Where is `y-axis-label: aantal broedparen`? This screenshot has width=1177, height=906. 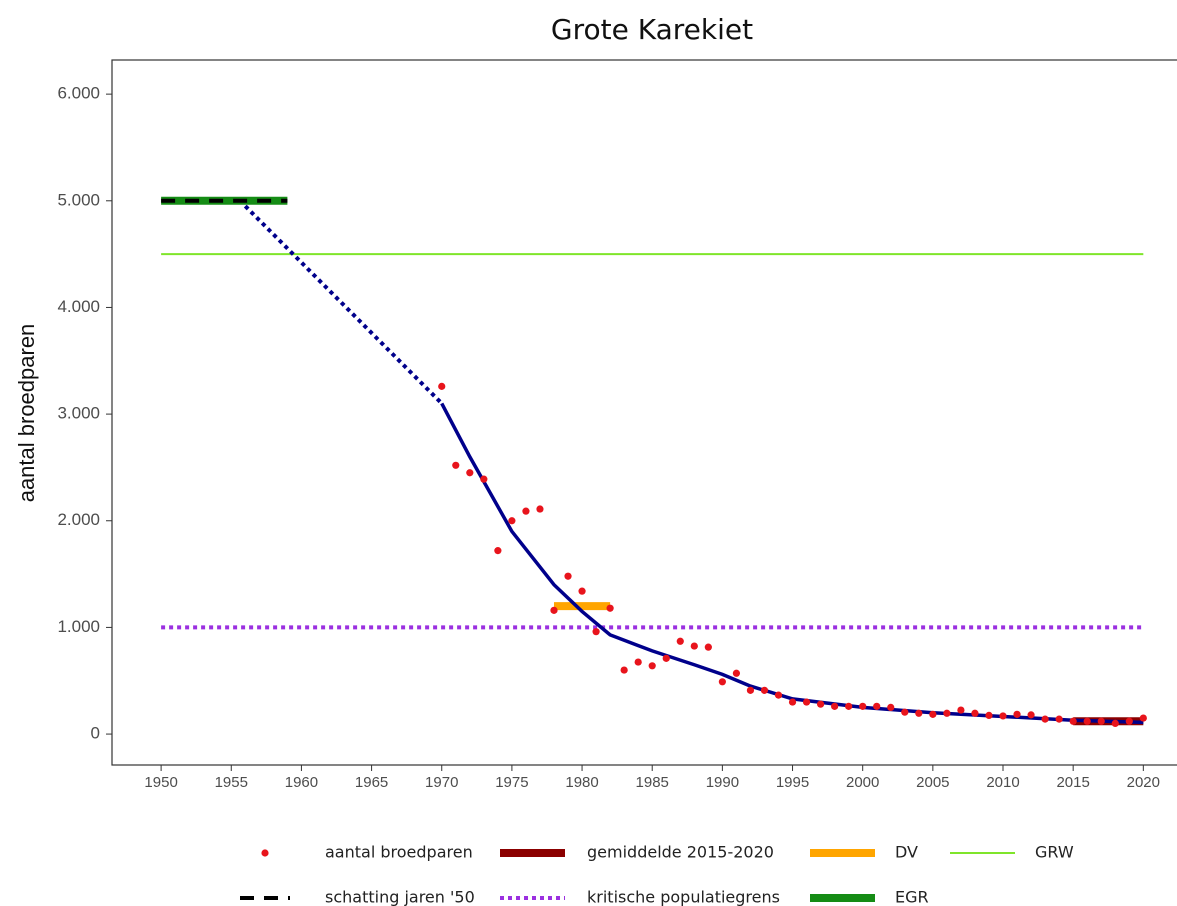 y-axis-label: aantal broedparen is located at coordinates (26, 413).